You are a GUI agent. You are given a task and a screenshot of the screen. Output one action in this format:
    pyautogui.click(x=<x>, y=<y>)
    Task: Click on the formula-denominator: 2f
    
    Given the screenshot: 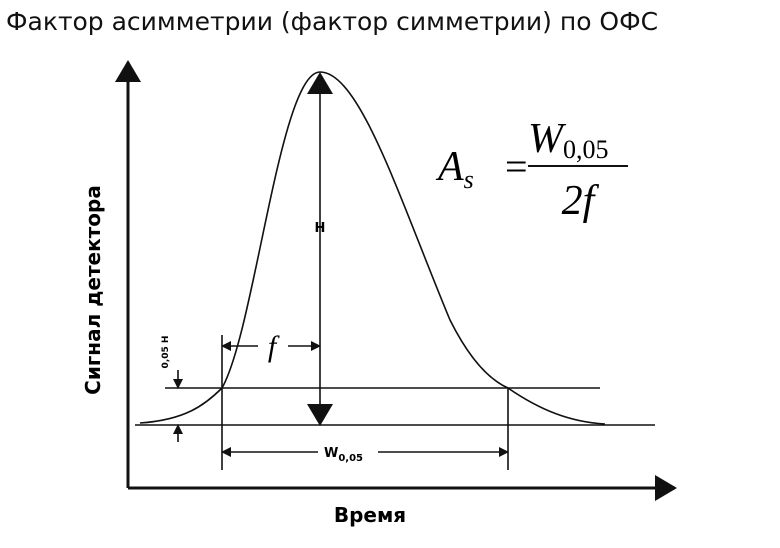 What is the action you would take?
    pyautogui.click(x=581, y=201)
    